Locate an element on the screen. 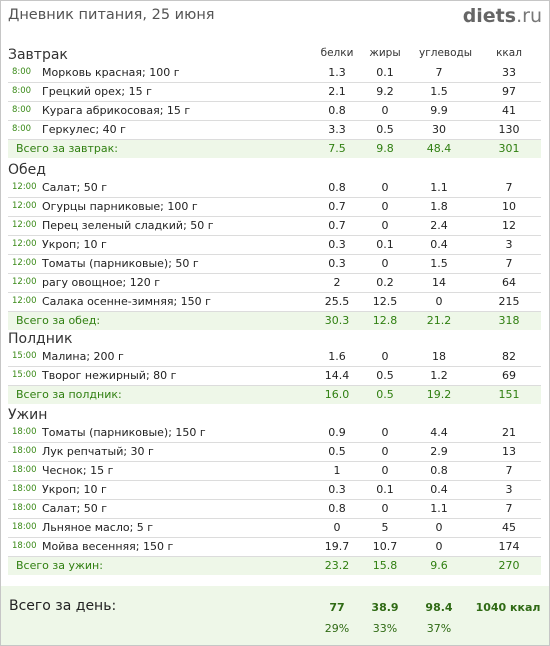  protein: 19.7 is located at coordinates (337, 546).